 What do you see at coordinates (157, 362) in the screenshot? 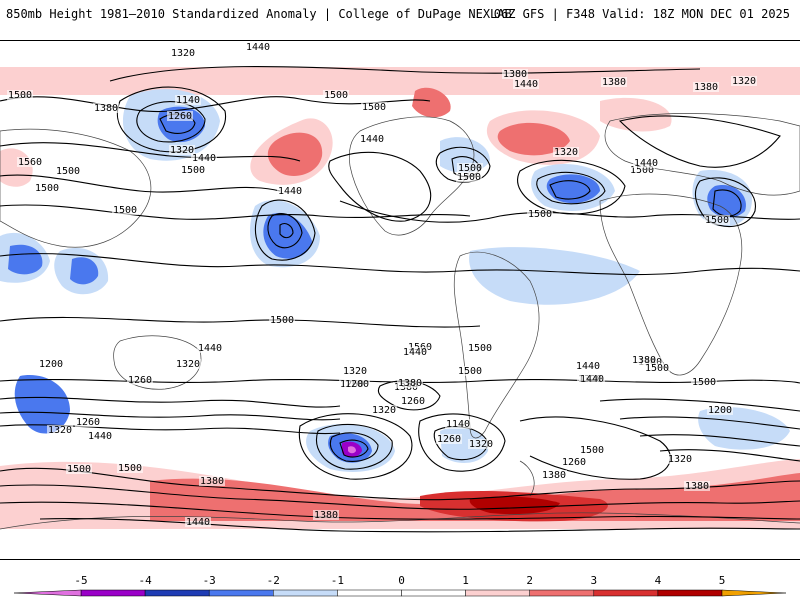
I see `australia-coast` at bounding box center [157, 362].